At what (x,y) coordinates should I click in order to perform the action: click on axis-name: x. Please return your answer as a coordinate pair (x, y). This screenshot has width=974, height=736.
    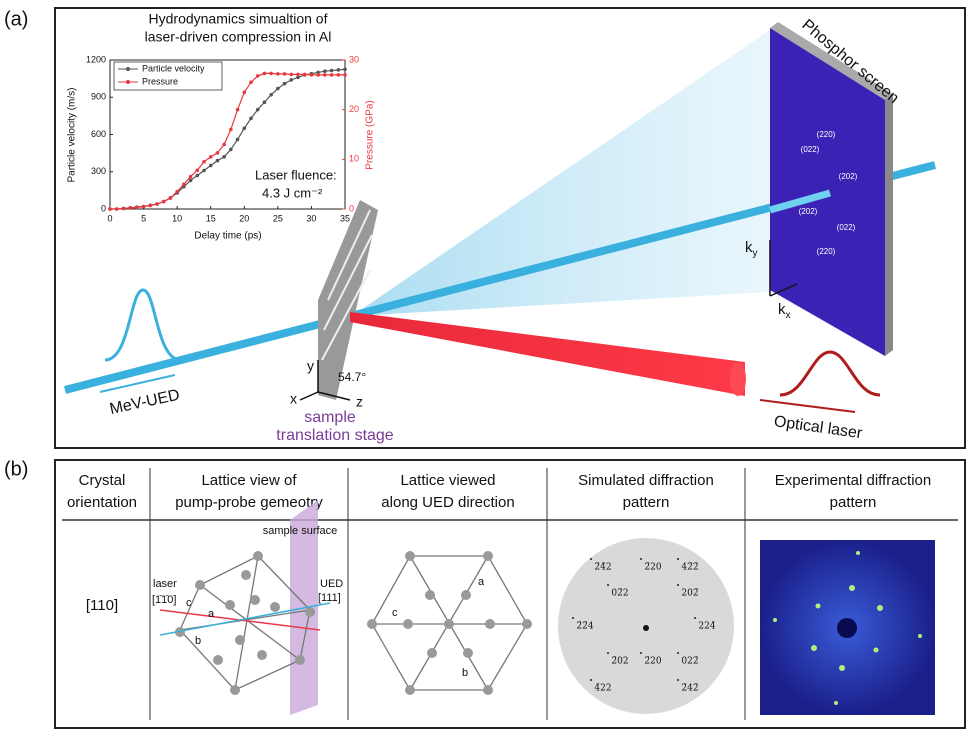
    Looking at the image, I should click on (293, 399).